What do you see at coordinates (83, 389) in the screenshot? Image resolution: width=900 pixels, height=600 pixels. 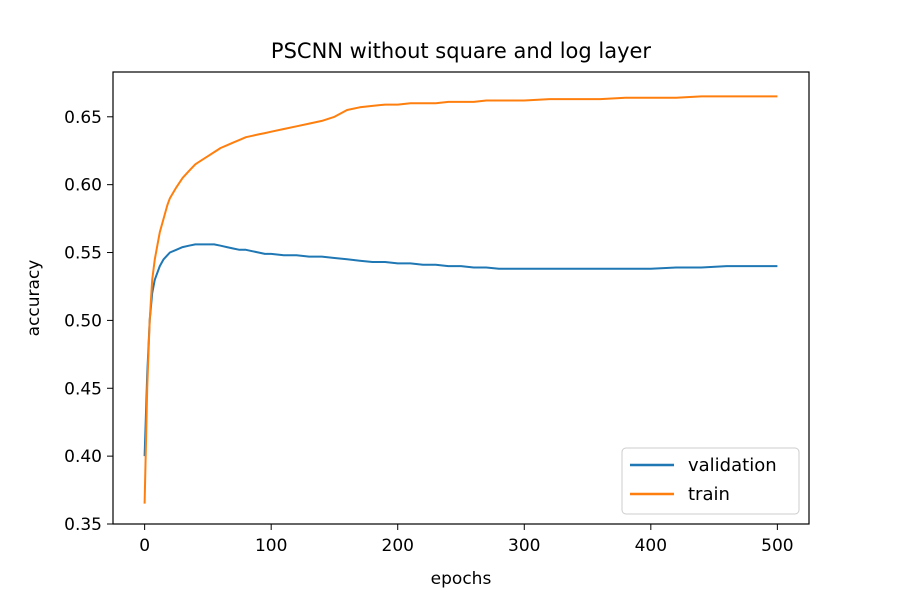 I see `y-tick-label: 0.45` at bounding box center [83, 389].